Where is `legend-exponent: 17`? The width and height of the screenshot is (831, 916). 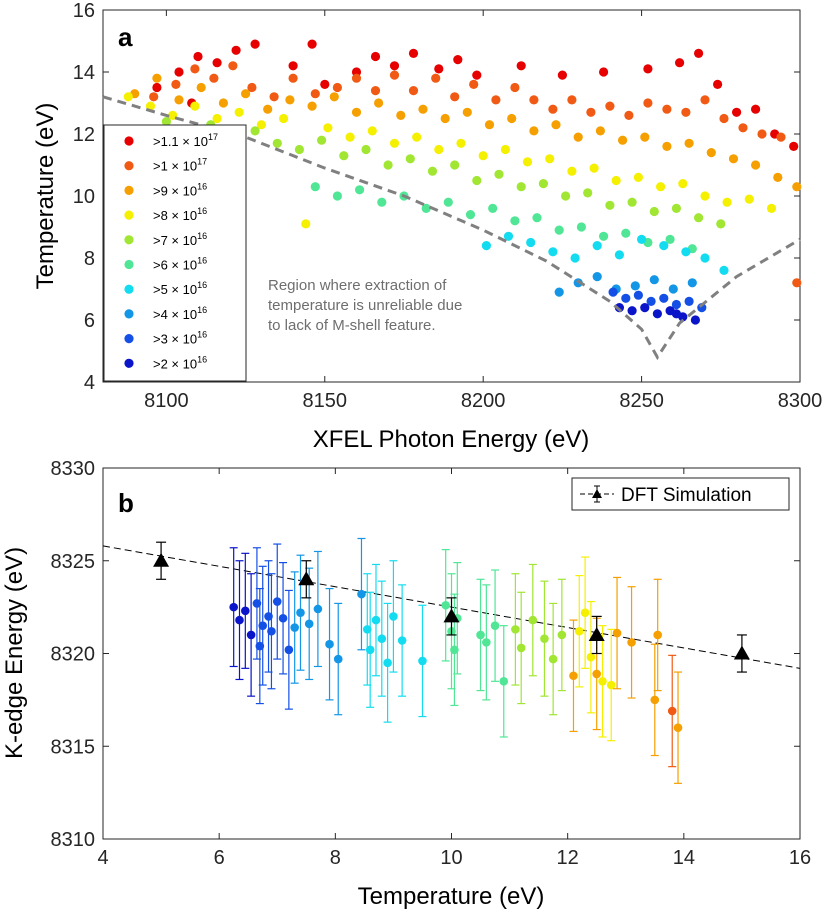 legend-exponent: 17 is located at coordinates (202, 162).